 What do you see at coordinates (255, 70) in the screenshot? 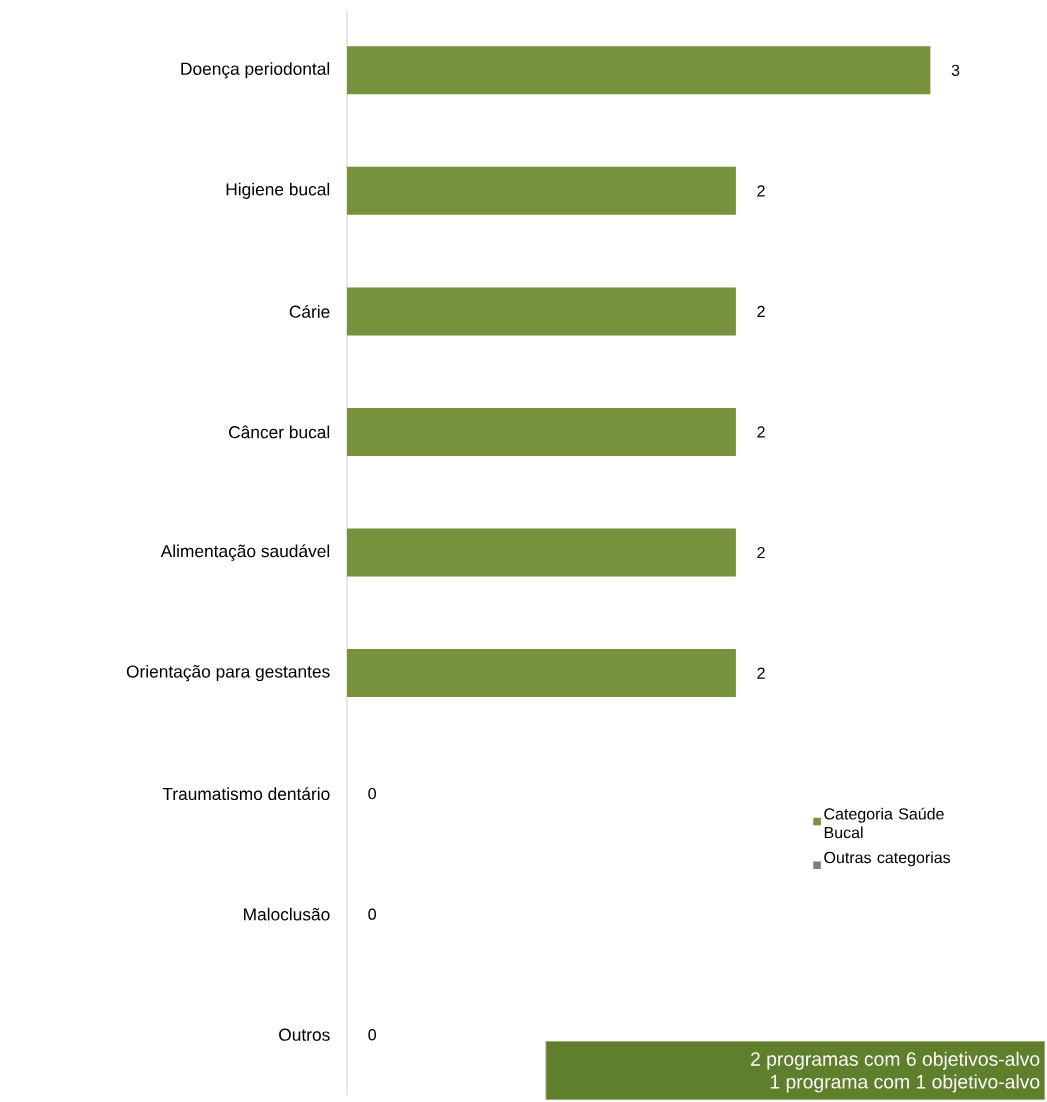
I see `y-tick-label: Doença periodontal` at bounding box center [255, 70].